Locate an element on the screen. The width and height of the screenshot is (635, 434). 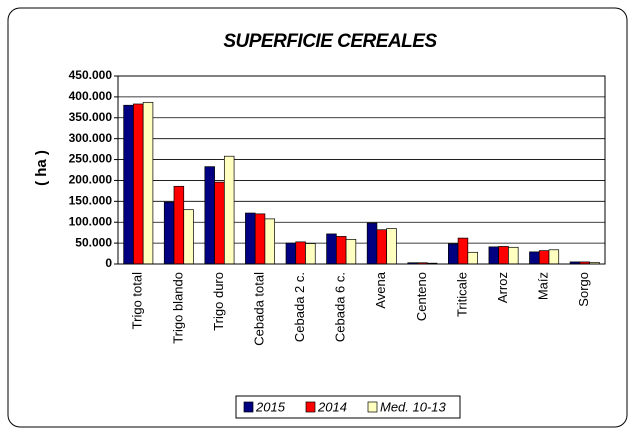
legend-box is located at coordinates (348, 407).